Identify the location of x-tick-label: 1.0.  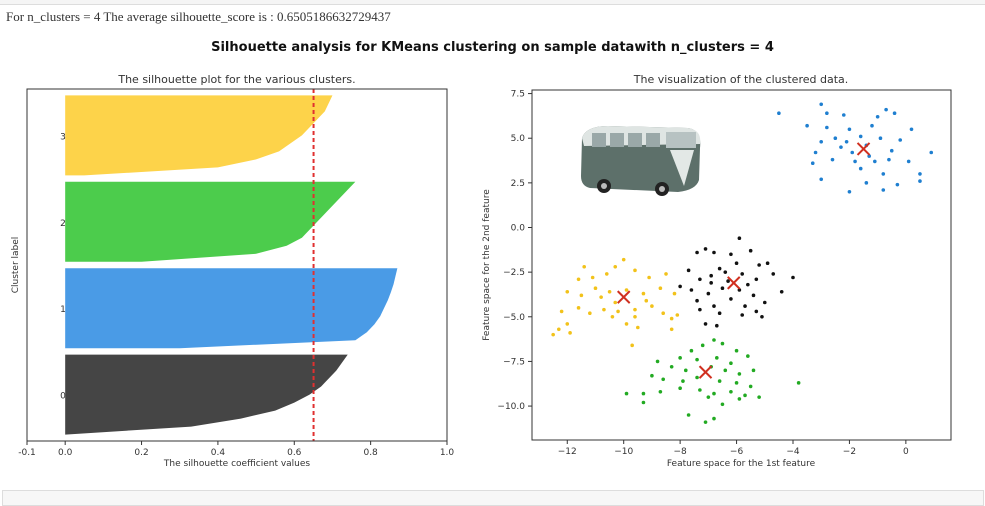
(447, 453).